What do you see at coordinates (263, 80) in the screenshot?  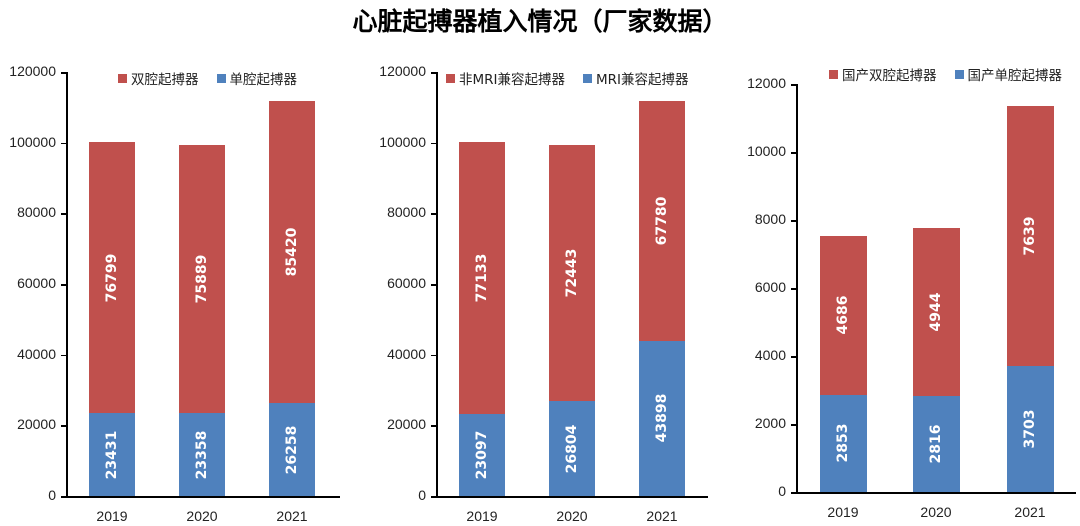 I see `legend-label: 单腔起搏器` at bounding box center [263, 80].